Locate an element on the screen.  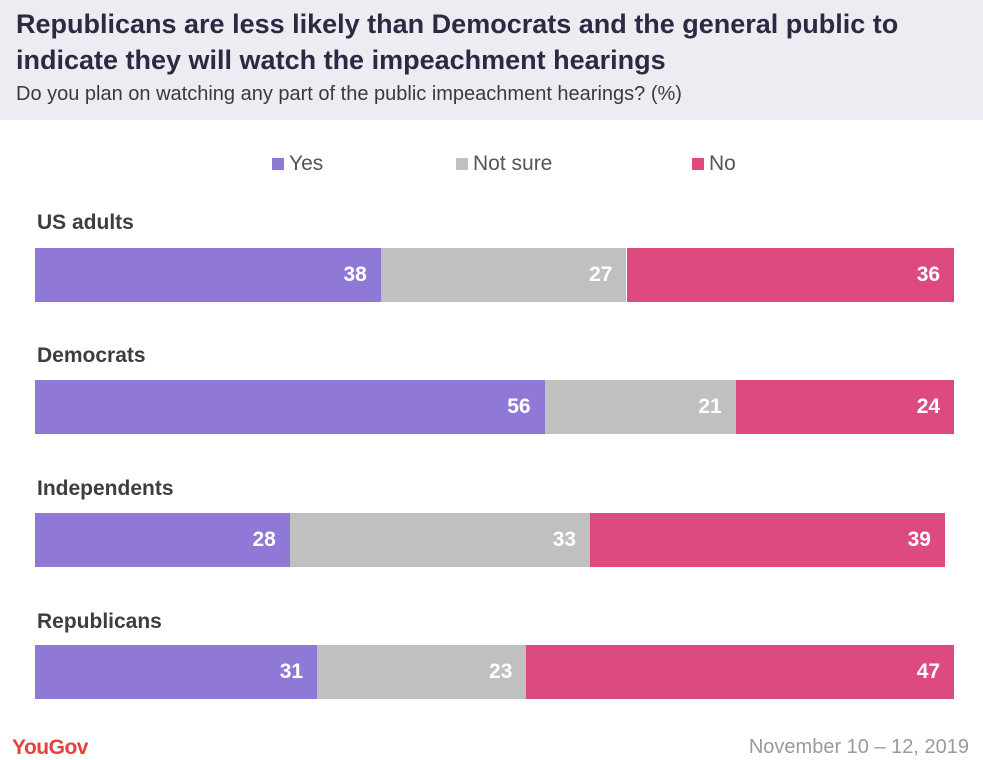
data-label-republicans-not-sure: 23 is located at coordinates (501, 671).